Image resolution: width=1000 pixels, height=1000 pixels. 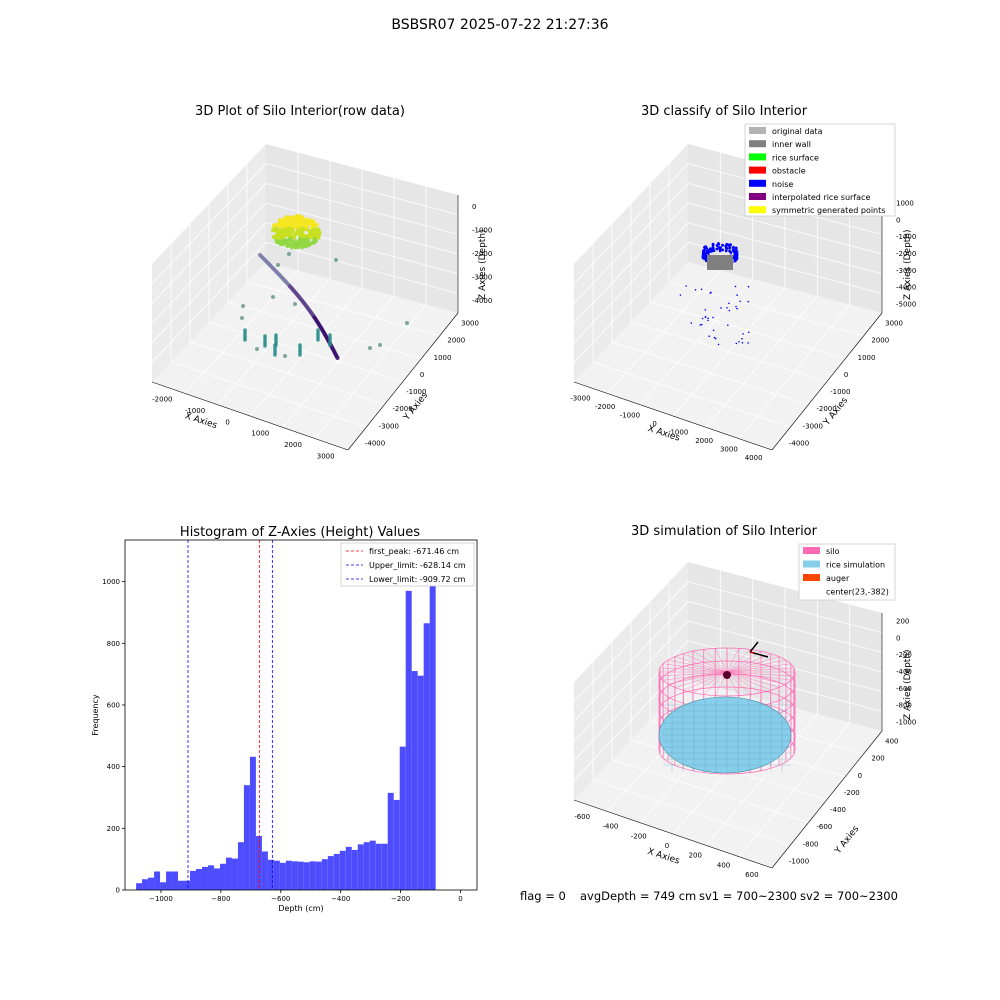 What do you see at coordinates (847, 572) in the screenshot?
I see `legend: silo rice simulation auger center(23,-382)` at bounding box center [847, 572].